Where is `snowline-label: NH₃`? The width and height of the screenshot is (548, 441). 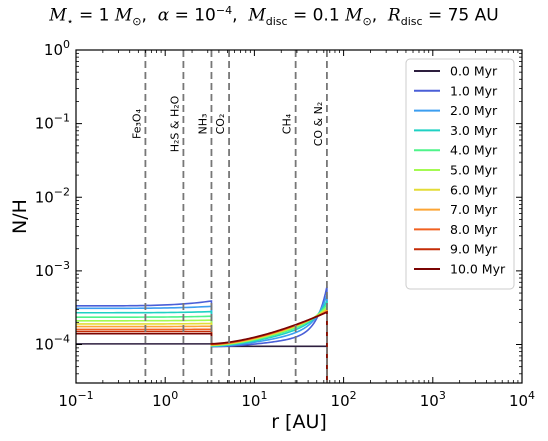
snowline-label: NH₃ is located at coordinates (202, 124).